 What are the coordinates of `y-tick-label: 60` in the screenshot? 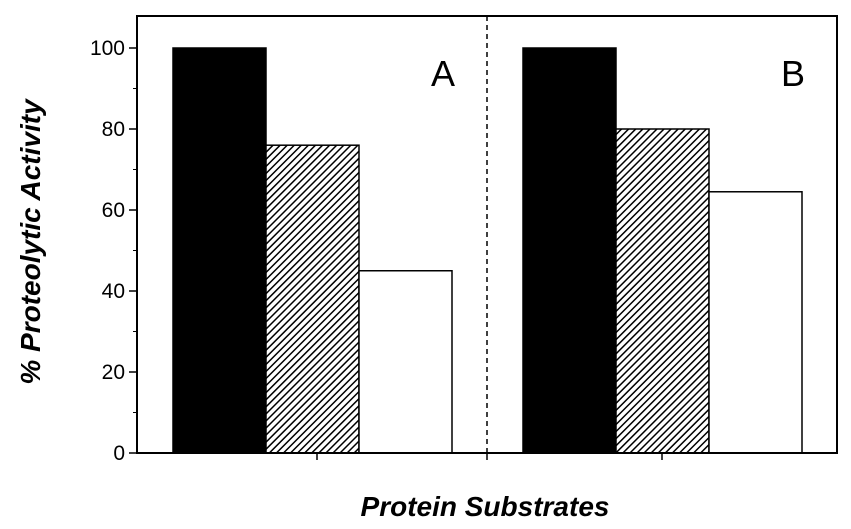 It's located at (113, 210).